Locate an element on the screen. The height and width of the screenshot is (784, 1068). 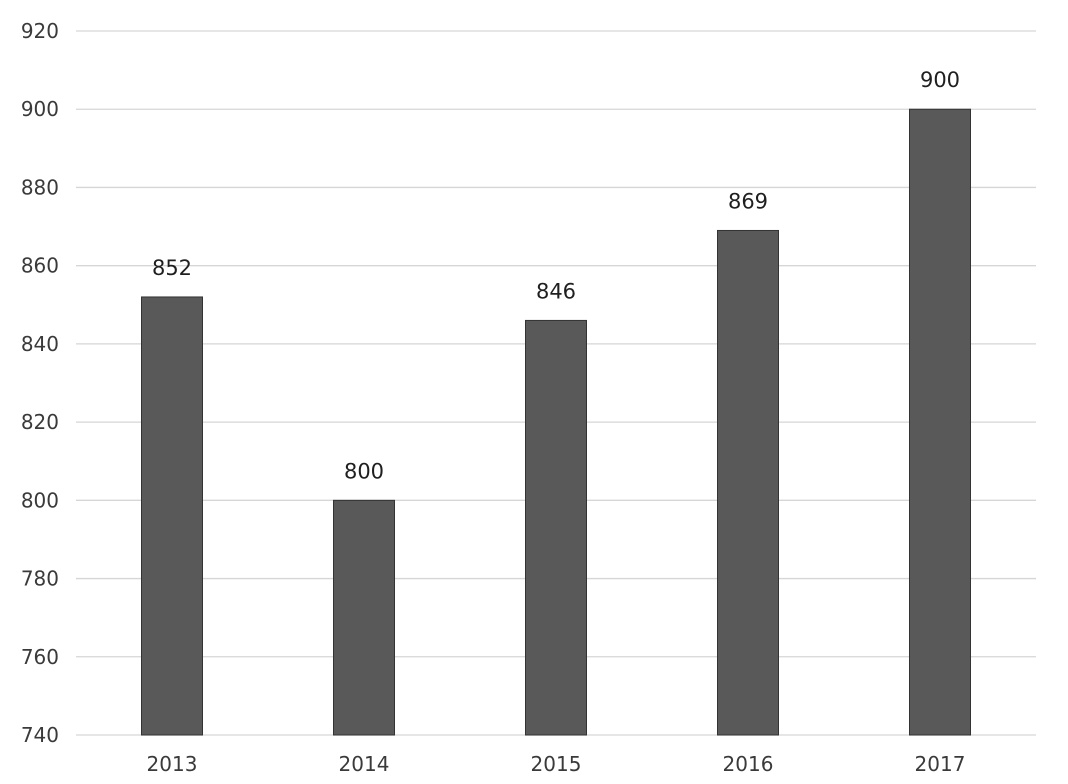
bar-2015 is located at coordinates (556, 527).